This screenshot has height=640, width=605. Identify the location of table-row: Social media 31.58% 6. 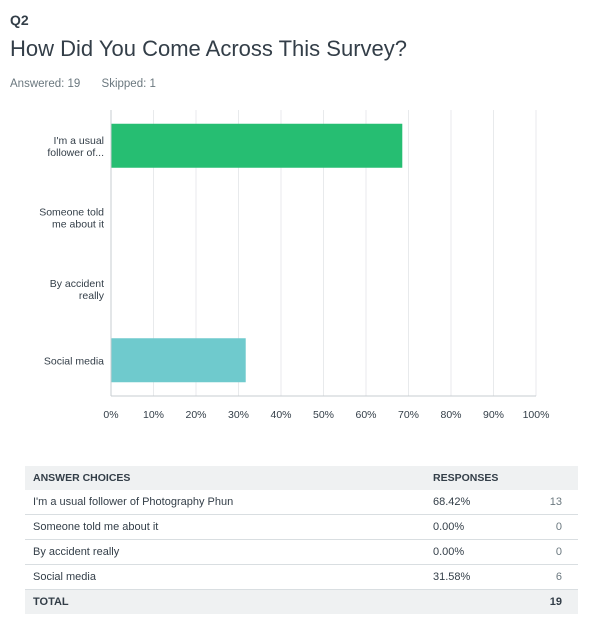
(301, 577).